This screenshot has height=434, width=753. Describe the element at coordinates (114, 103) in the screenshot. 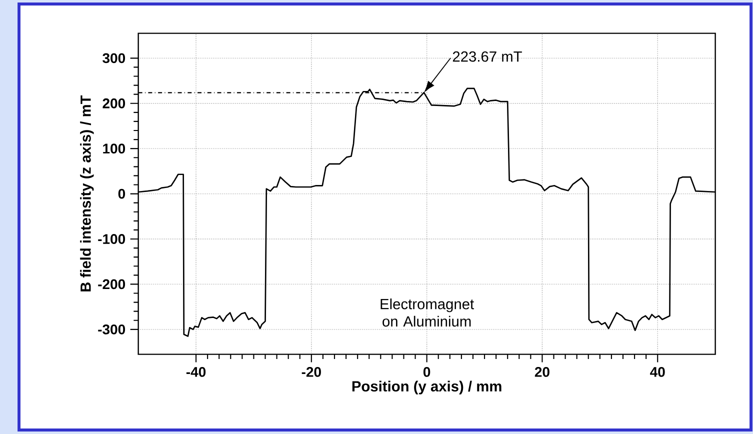

I see `y-tick-label: 200` at that location.